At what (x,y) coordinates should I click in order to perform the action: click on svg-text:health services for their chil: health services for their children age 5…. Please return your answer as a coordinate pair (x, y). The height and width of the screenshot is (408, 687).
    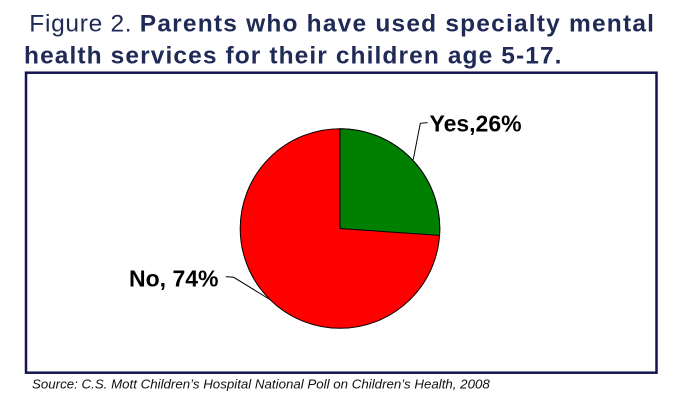
    Looking at the image, I should click on (293, 56).